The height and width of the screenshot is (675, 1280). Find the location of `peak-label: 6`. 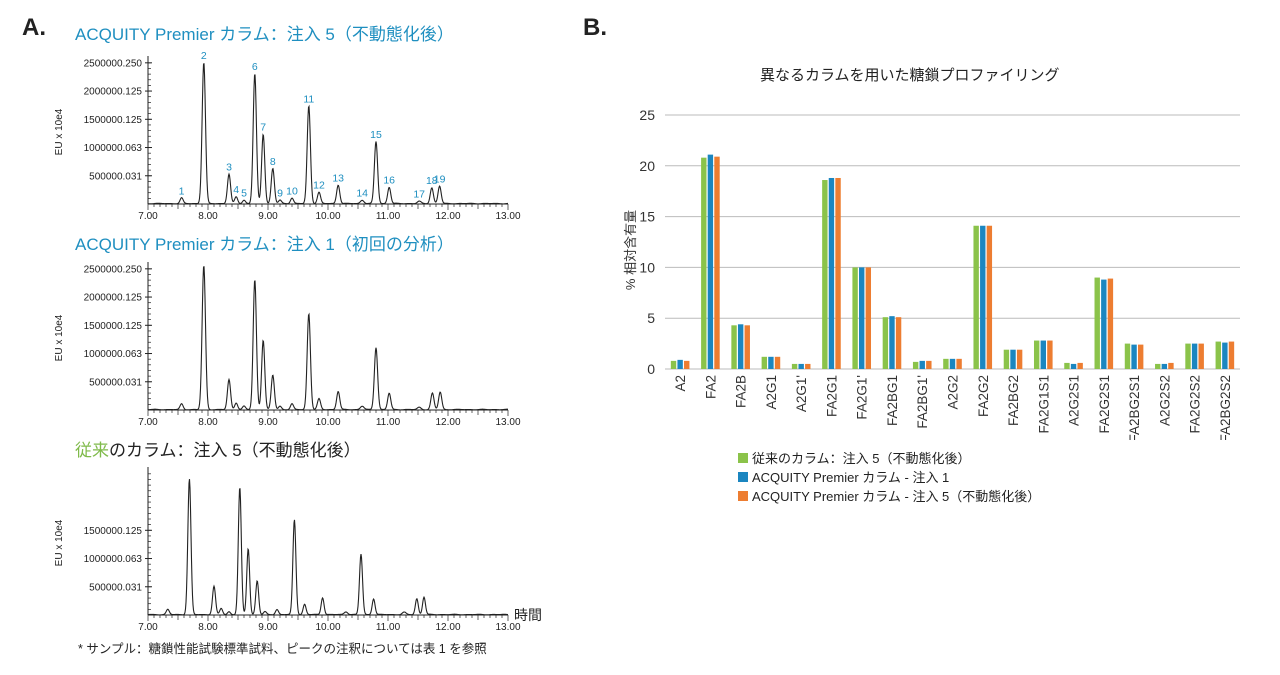

peak-label: 6 is located at coordinates (255, 67).